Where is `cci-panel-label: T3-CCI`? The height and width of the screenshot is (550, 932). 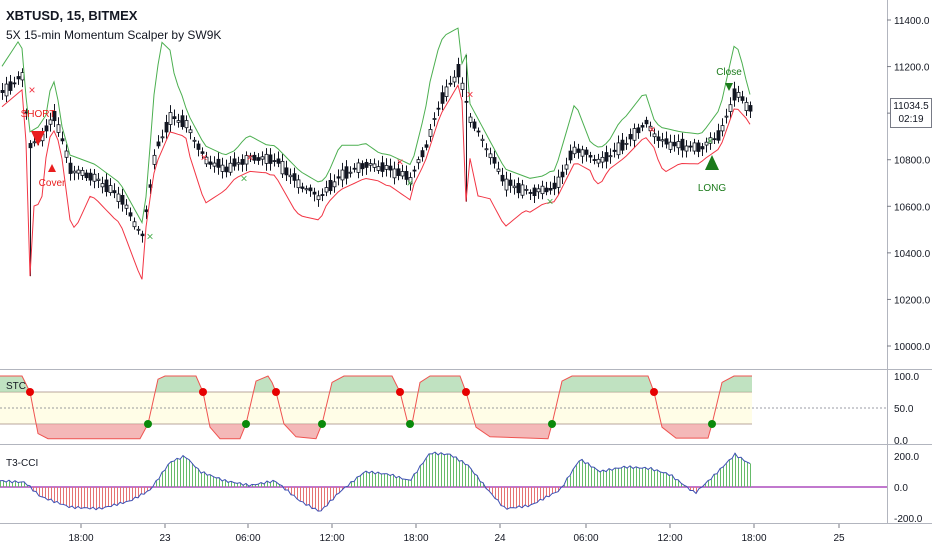 cci-panel-label: T3-CCI is located at coordinates (22, 463).